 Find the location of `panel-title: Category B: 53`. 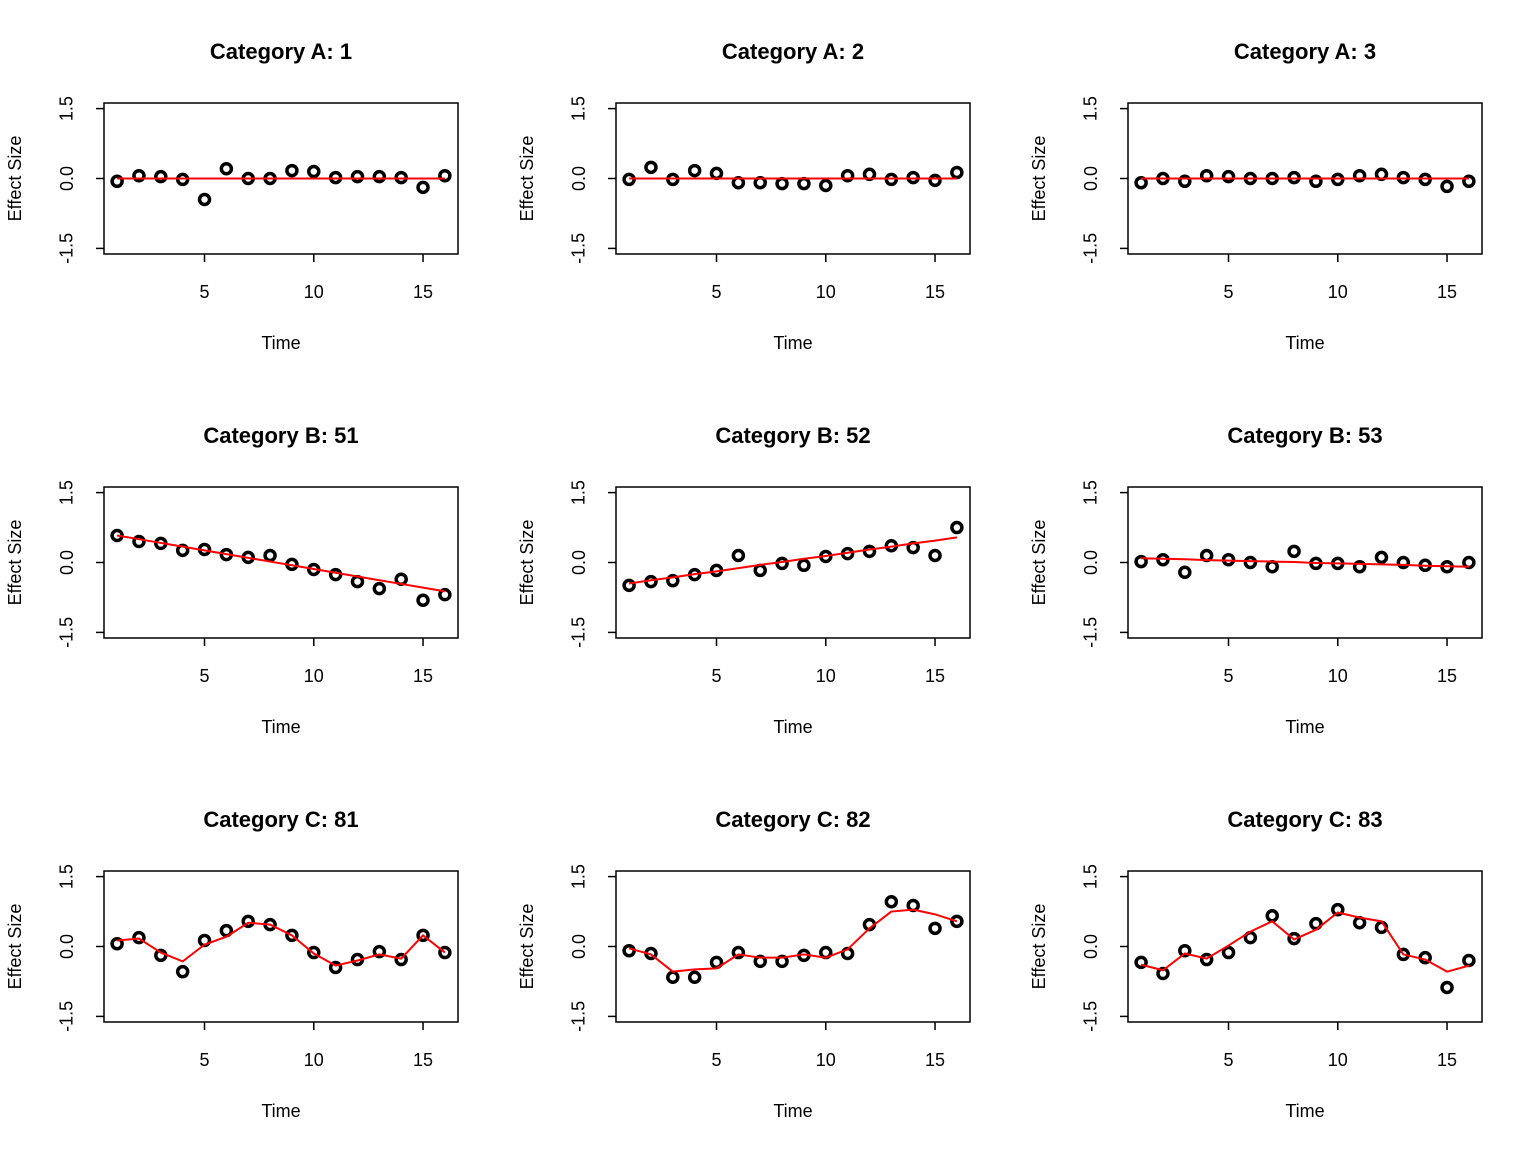

panel-title: Category B: 53 is located at coordinates (1304, 435).